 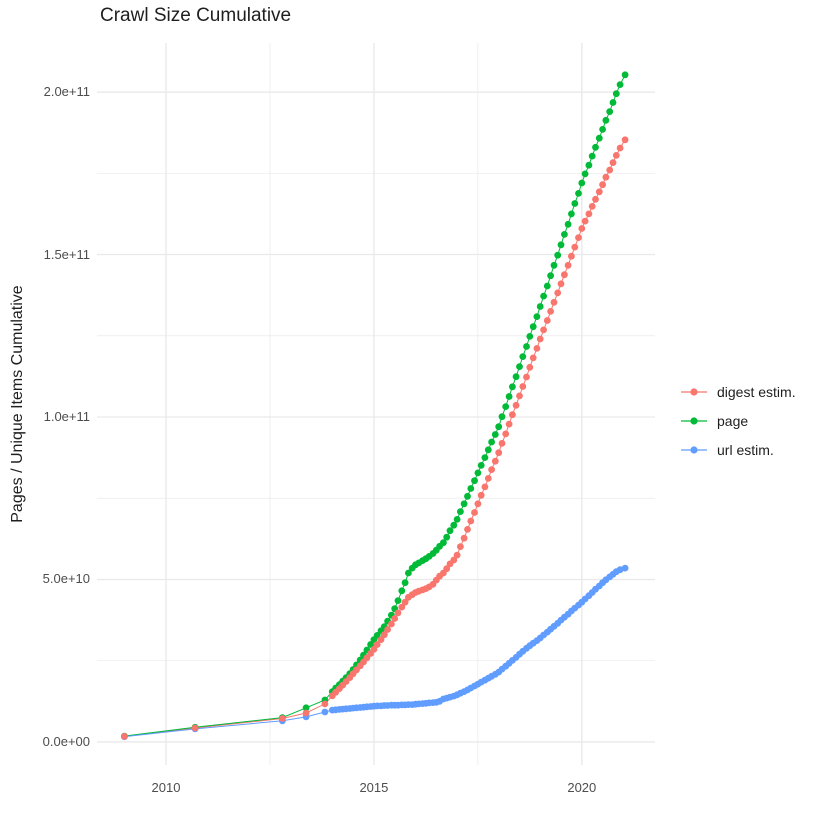 I want to click on legend-item-label: url estim., so click(x=745, y=449).